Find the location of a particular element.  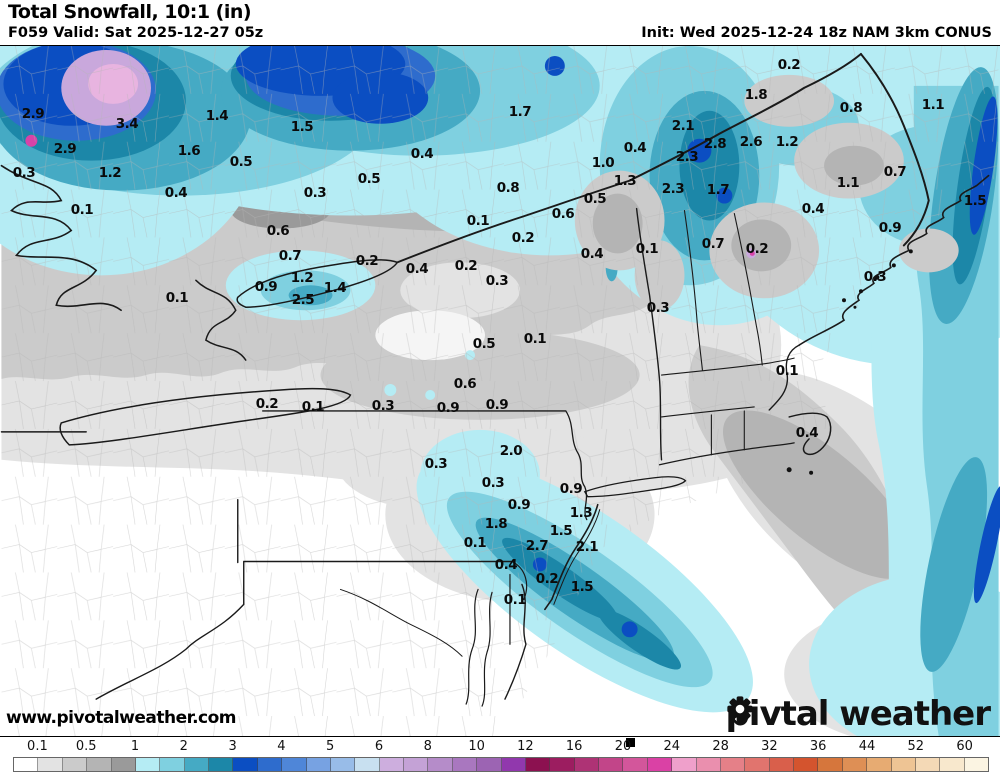

colorbar-tick-label: 3 is located at coordinates (232, 746).